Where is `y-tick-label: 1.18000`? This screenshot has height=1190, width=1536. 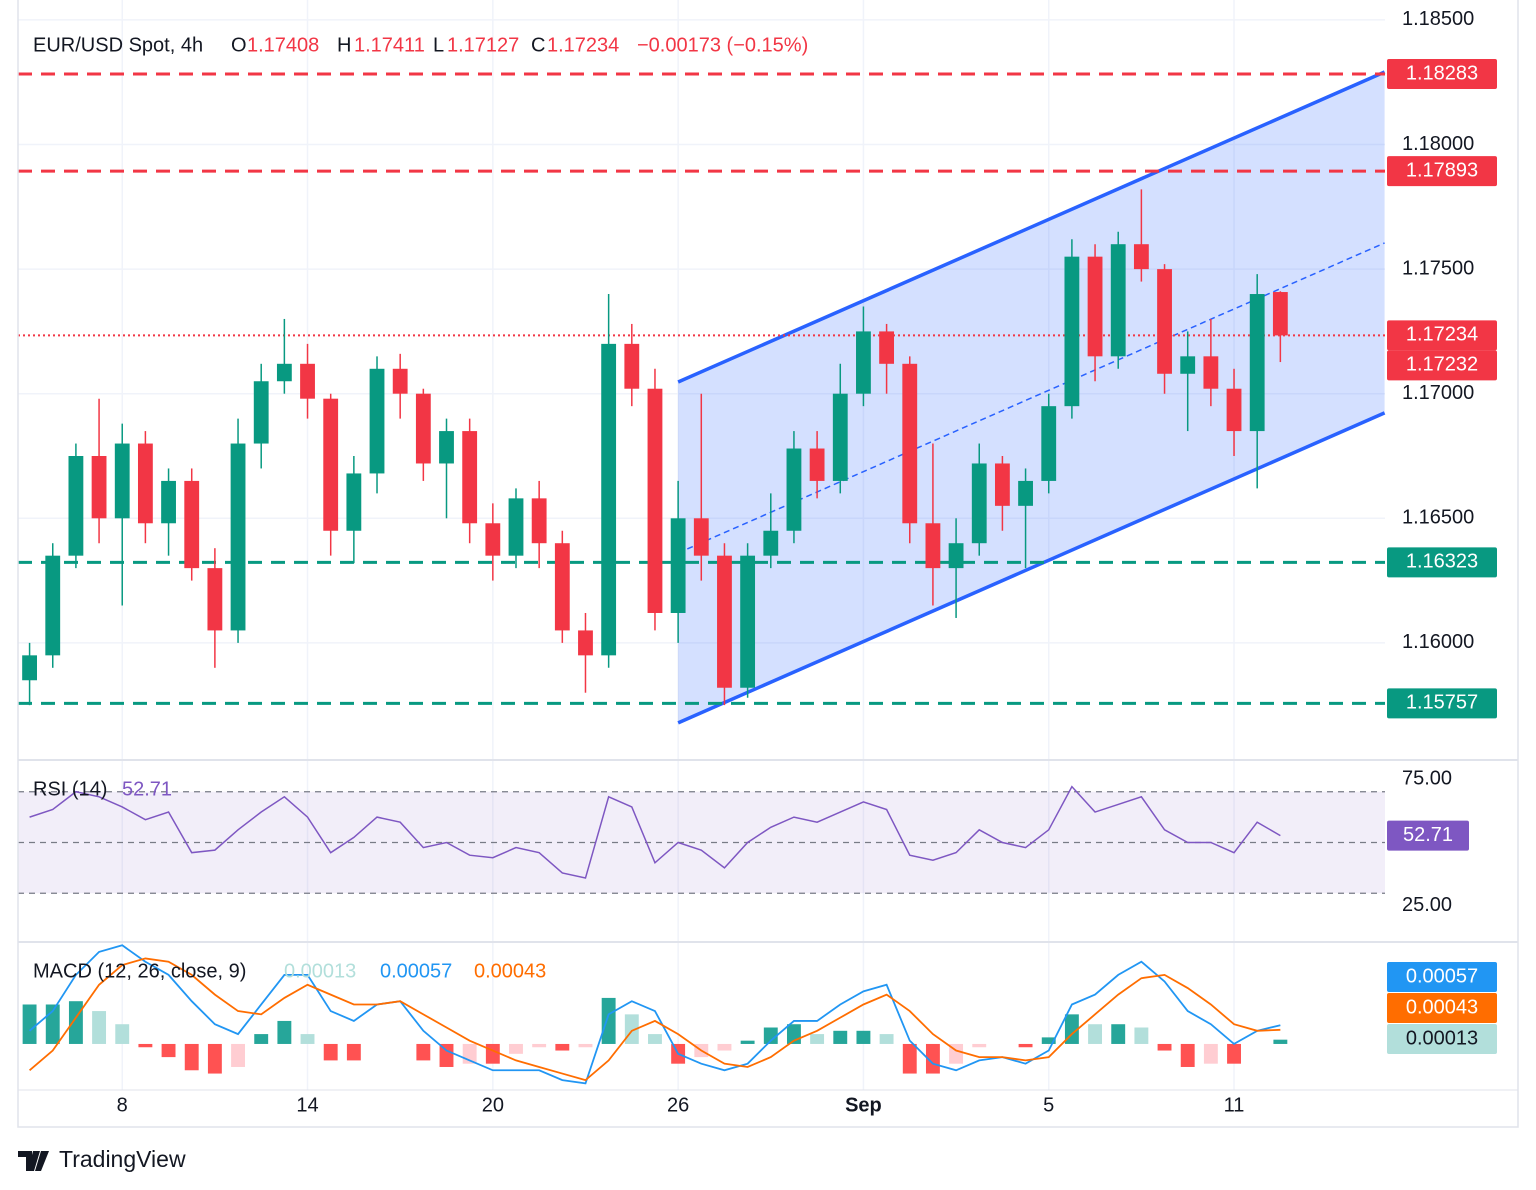
y-tick-label: 1.18000 is located at coordinates (1438, 144).